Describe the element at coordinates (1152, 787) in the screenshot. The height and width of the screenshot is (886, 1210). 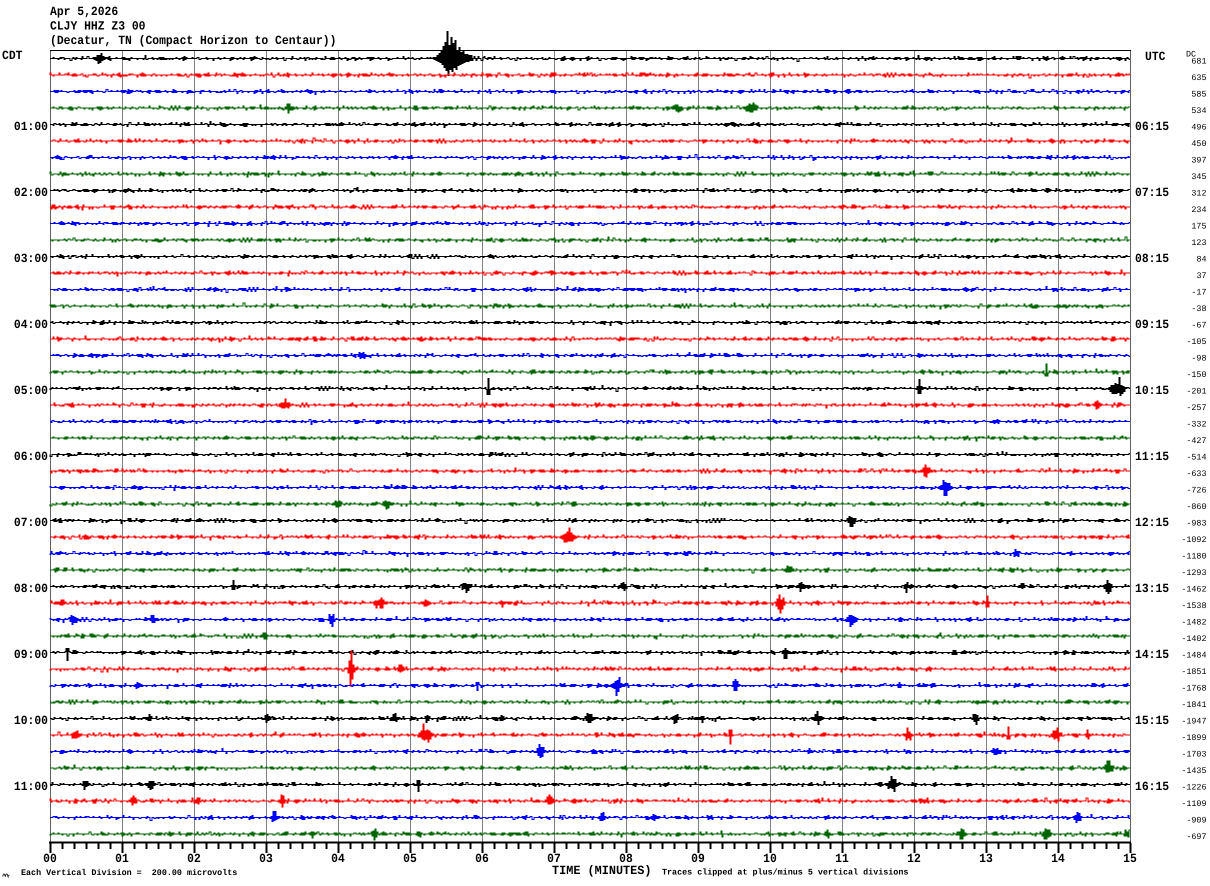
I see `svg-text: 16:15` at that location.